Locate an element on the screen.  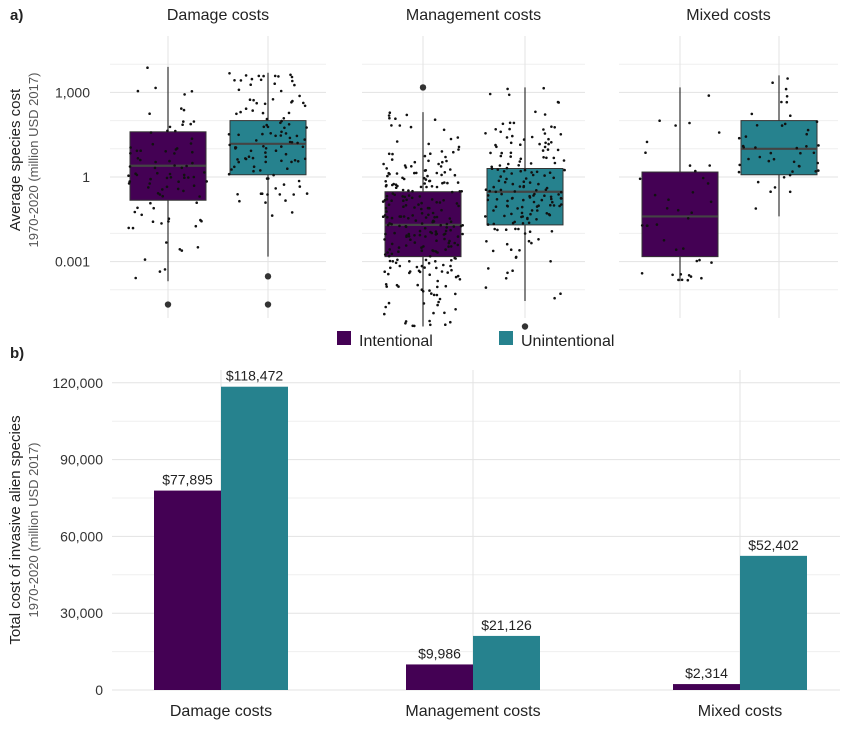
legend-swatch-unintentional is located at coordinates (506, 338).